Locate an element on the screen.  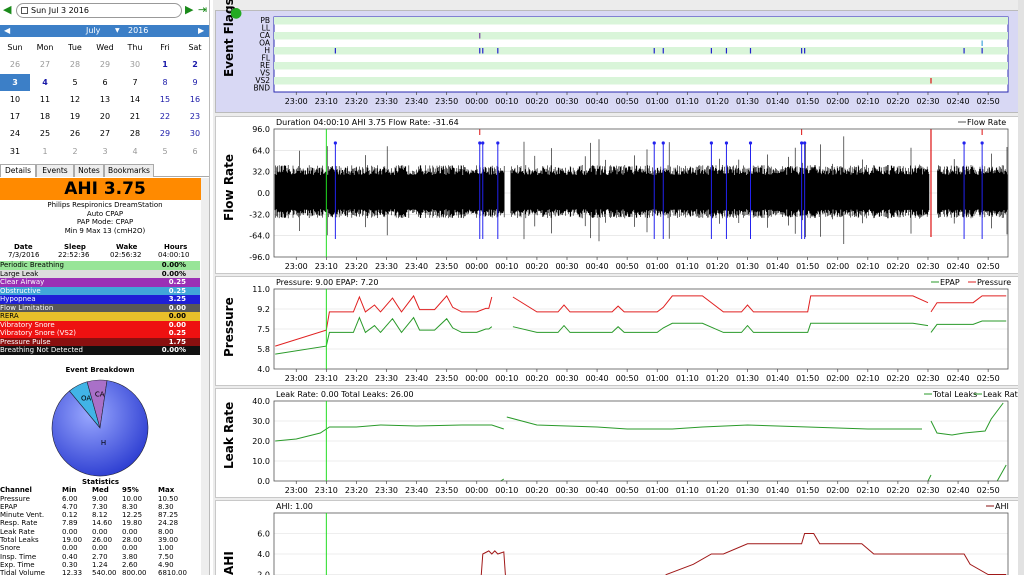
calendar-day: 10 is located at coordinates (15, 99).